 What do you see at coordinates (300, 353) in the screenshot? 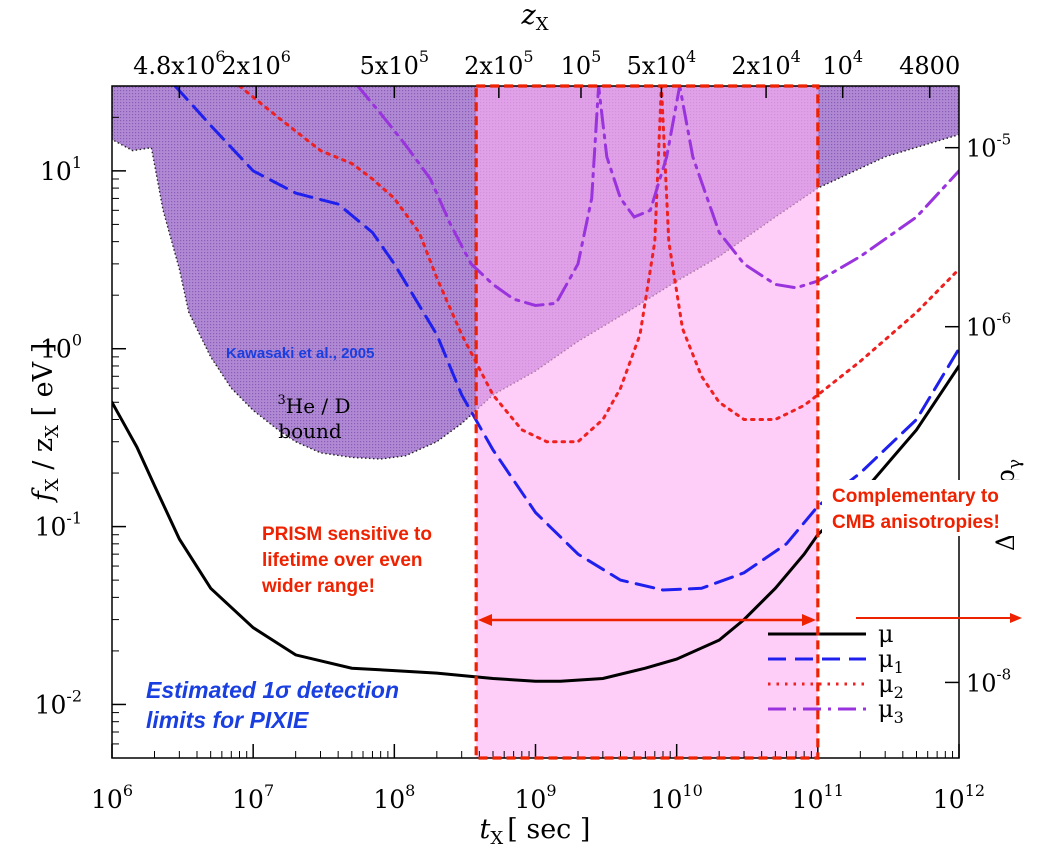
I see `kawasaki-label: Kawasaki et al., 2005` at bounding box center [300, 353].